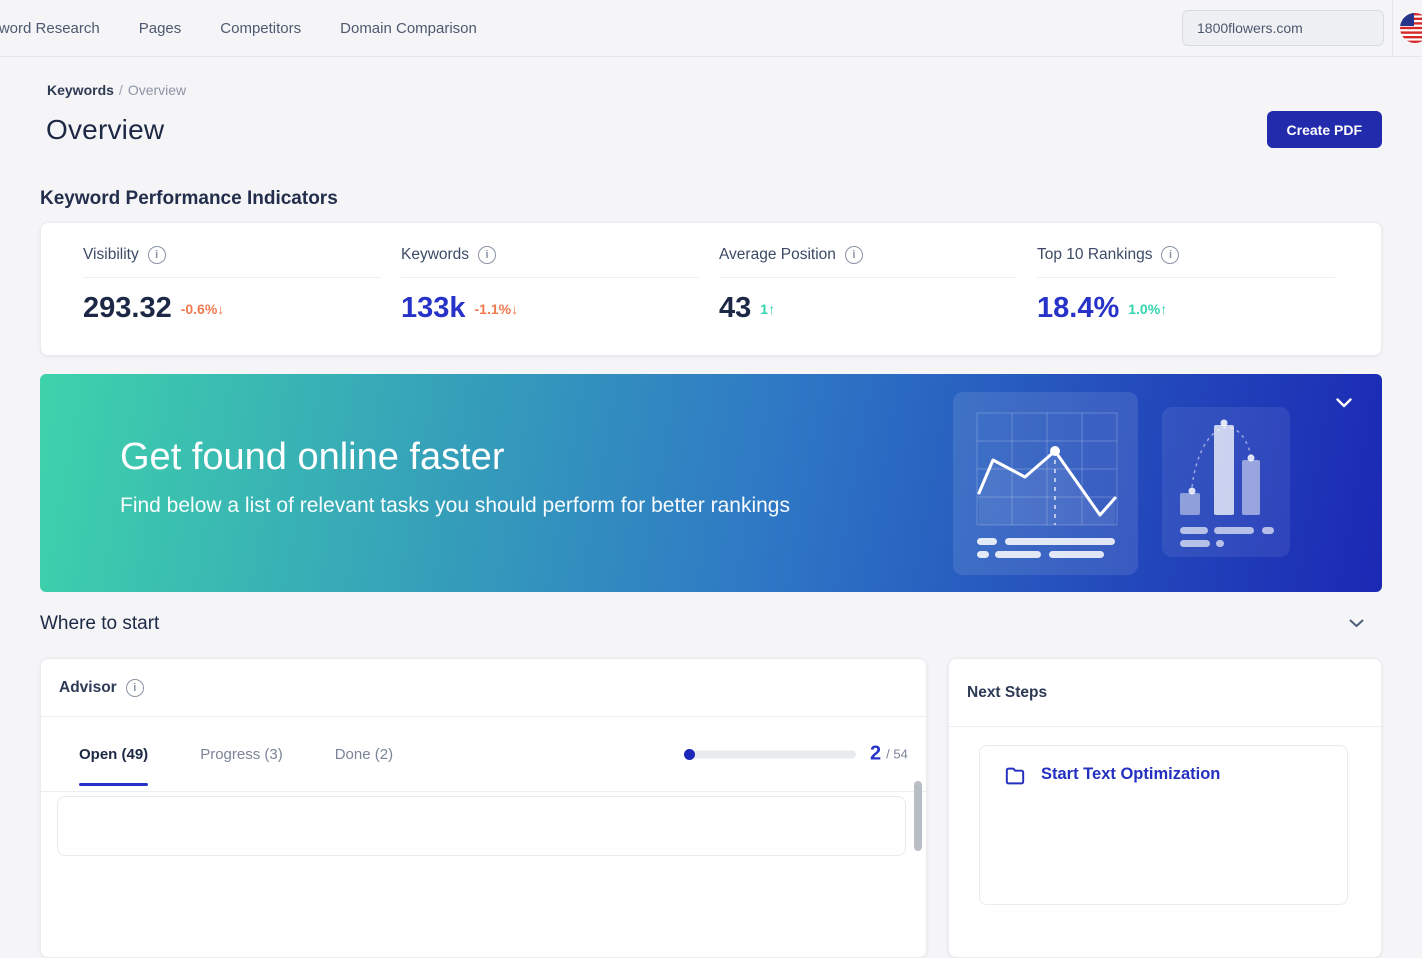 The image size is (1422, 958). What do you see at coordinates (481, 826) in the screenshot?
I see `advisor-task-item` at bounding box center [481, 826].